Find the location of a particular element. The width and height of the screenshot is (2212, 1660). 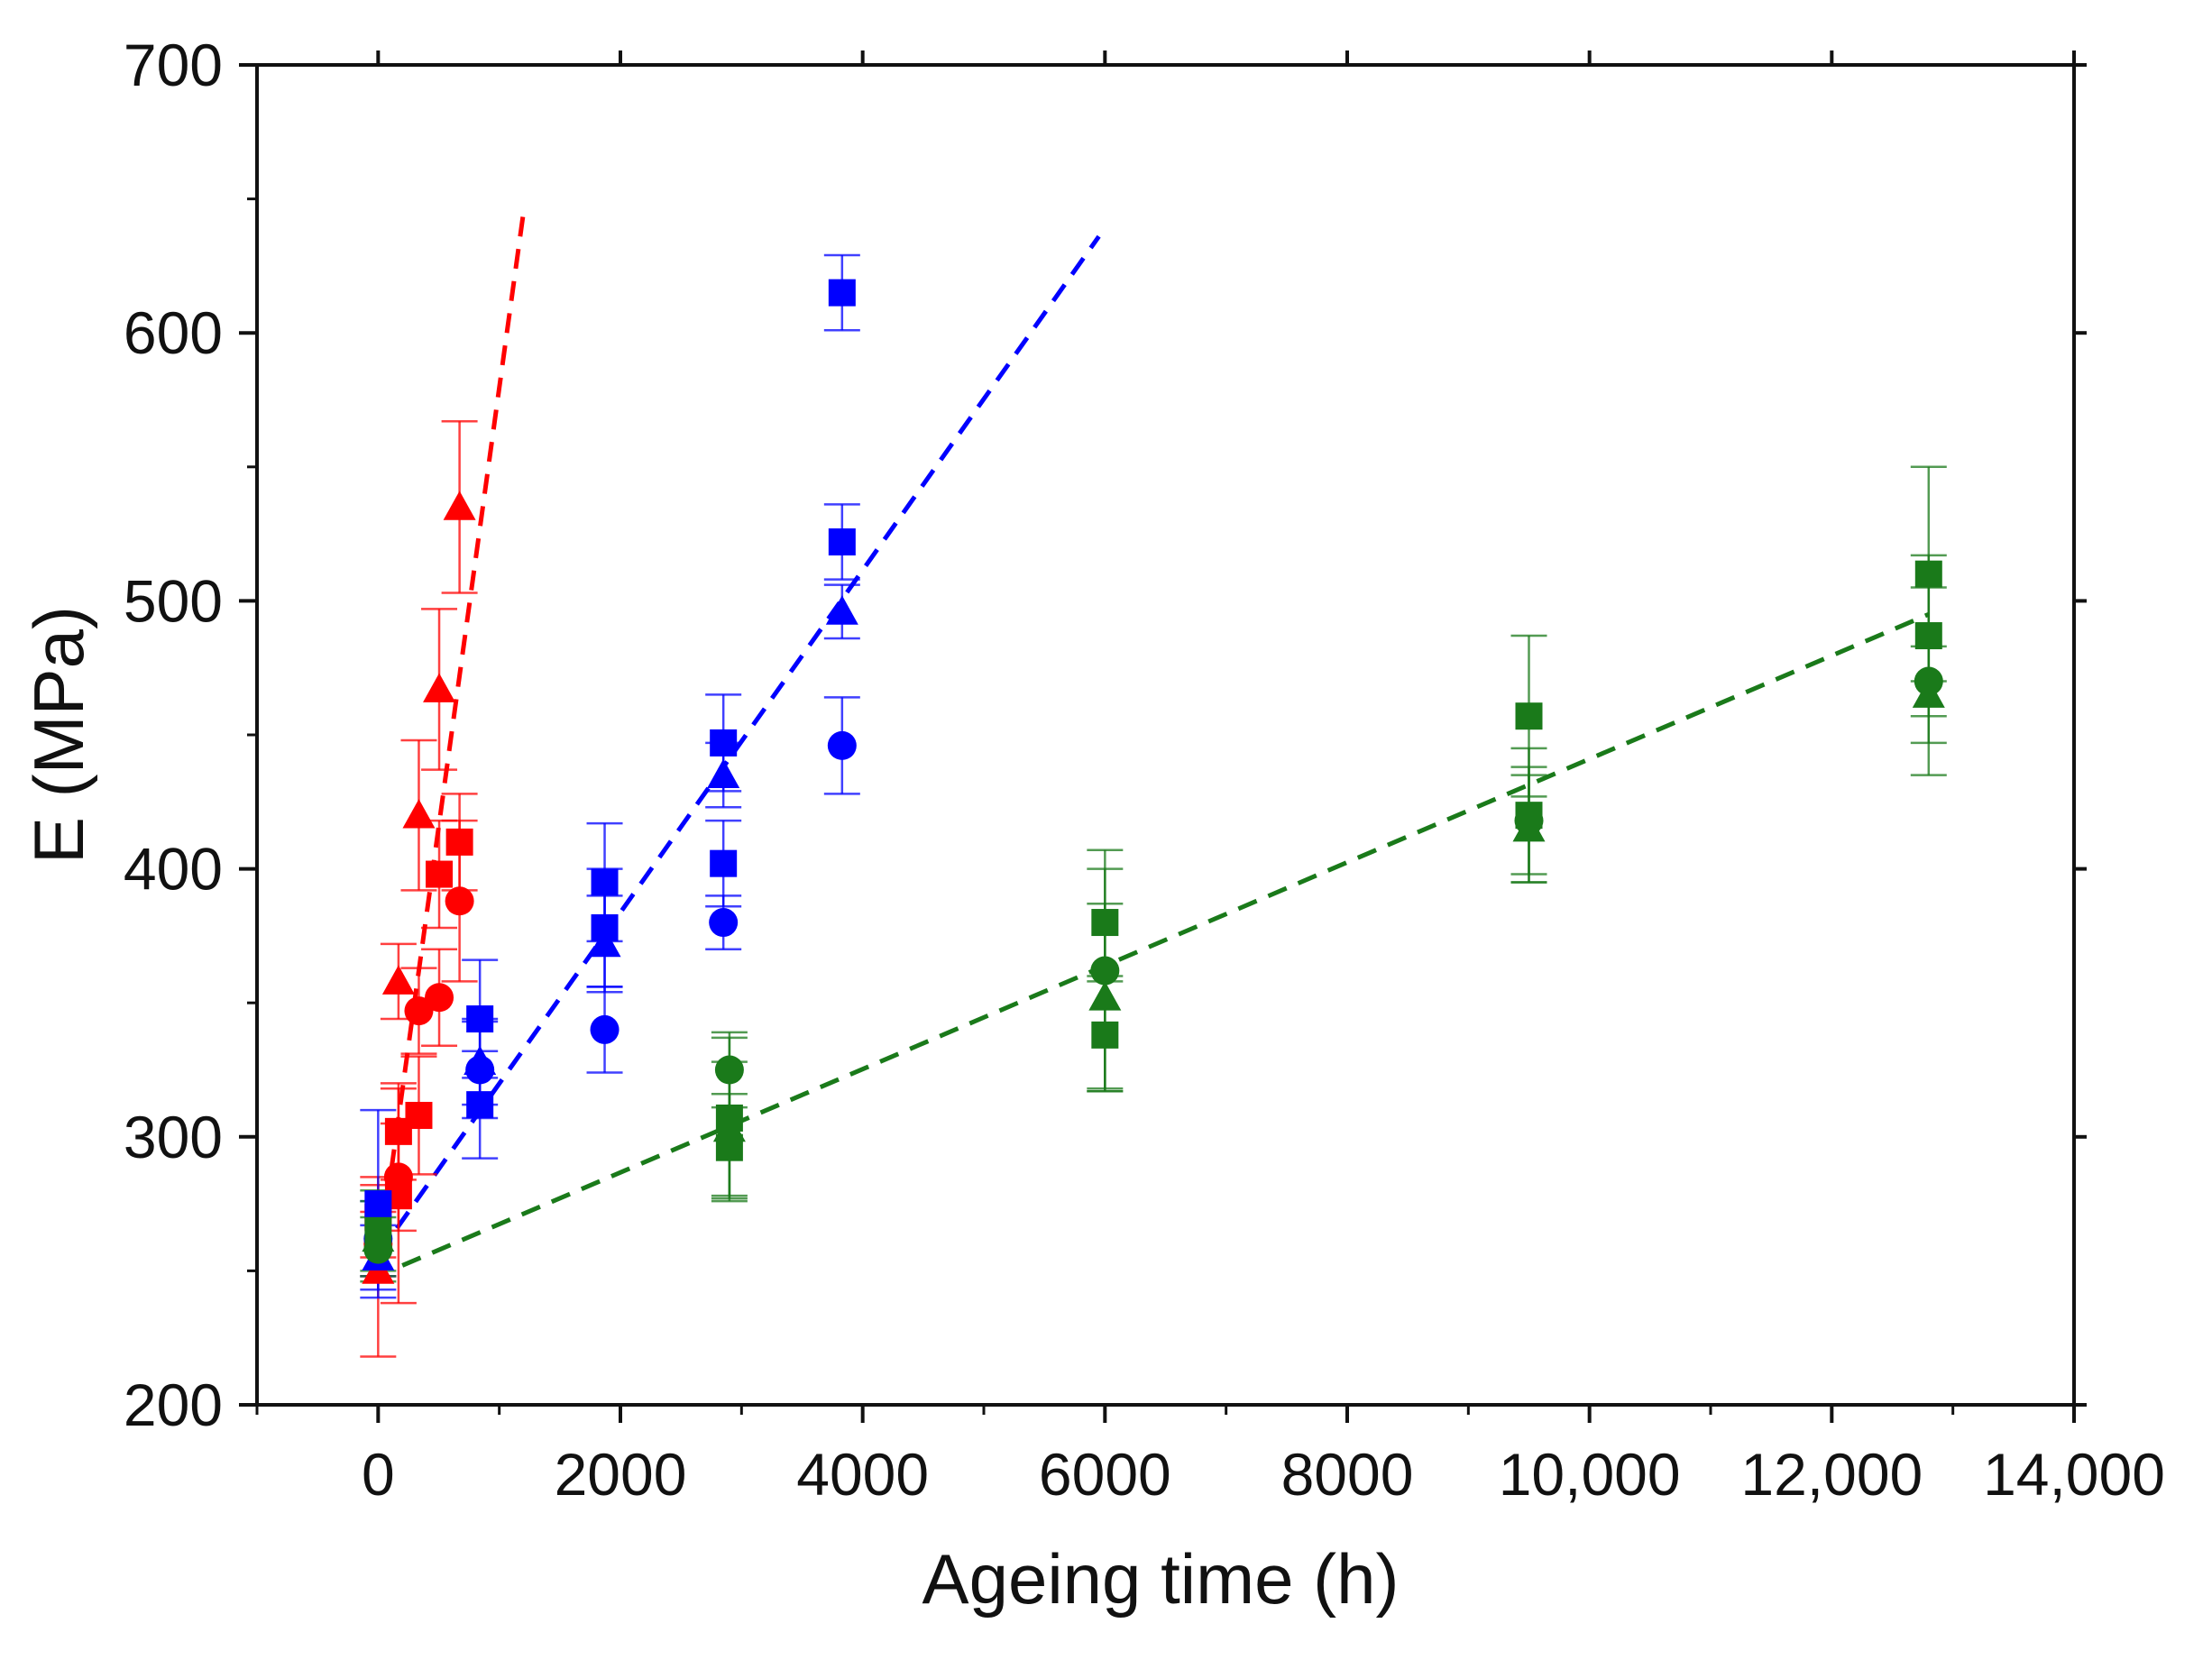

x-tick-label: 4000 is located at coordinates (863, 1474).